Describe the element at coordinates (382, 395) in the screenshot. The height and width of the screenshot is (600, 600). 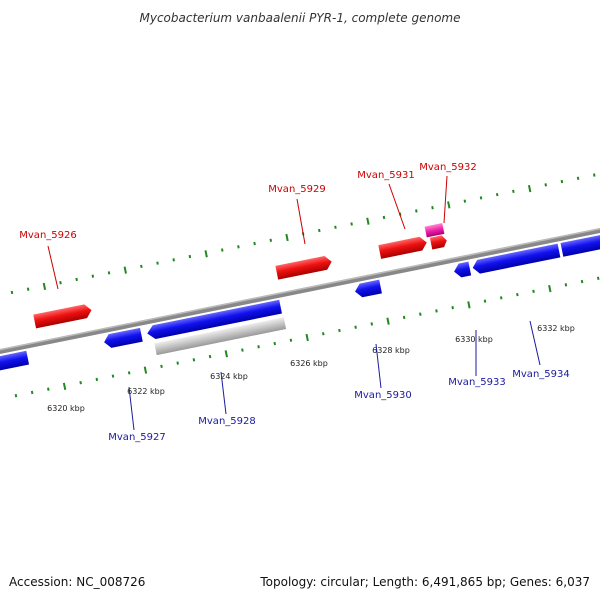
I see `gene-label-mvan-5930: Mvan_5930` at that location.